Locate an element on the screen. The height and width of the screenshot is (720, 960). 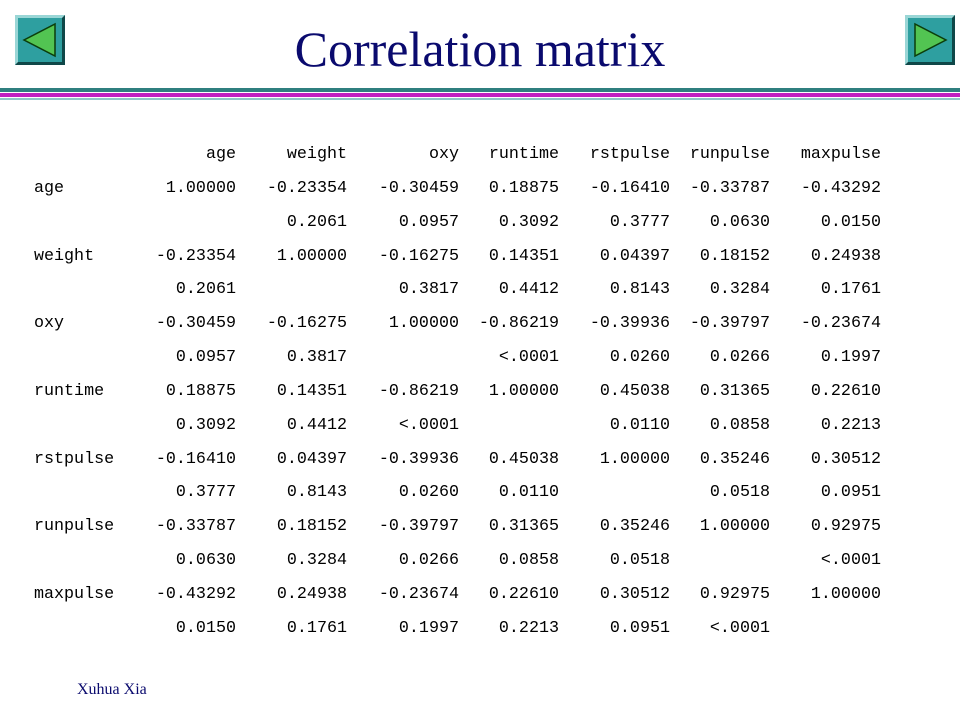
correlation-cell: -0.23674 is located at coordinates (840, 324).